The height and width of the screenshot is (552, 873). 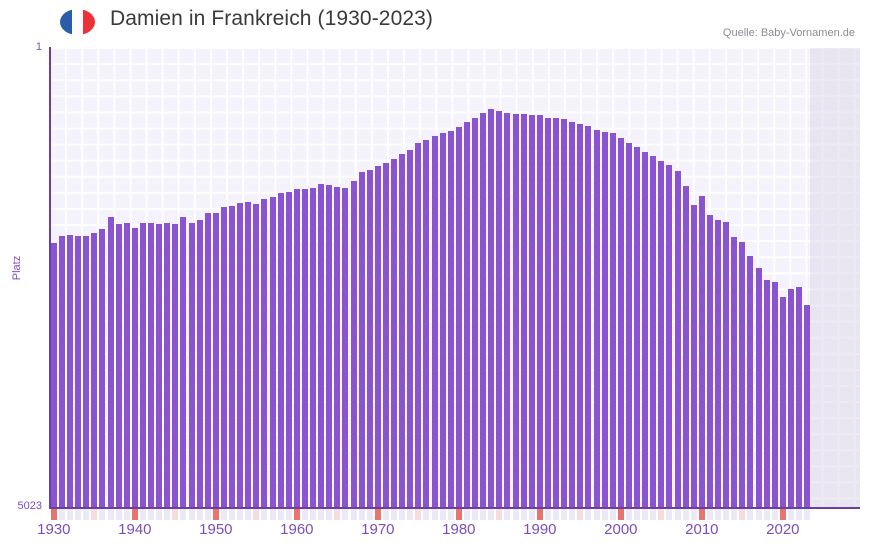 I want to click on bar-1931, so click(x=61, y=372).